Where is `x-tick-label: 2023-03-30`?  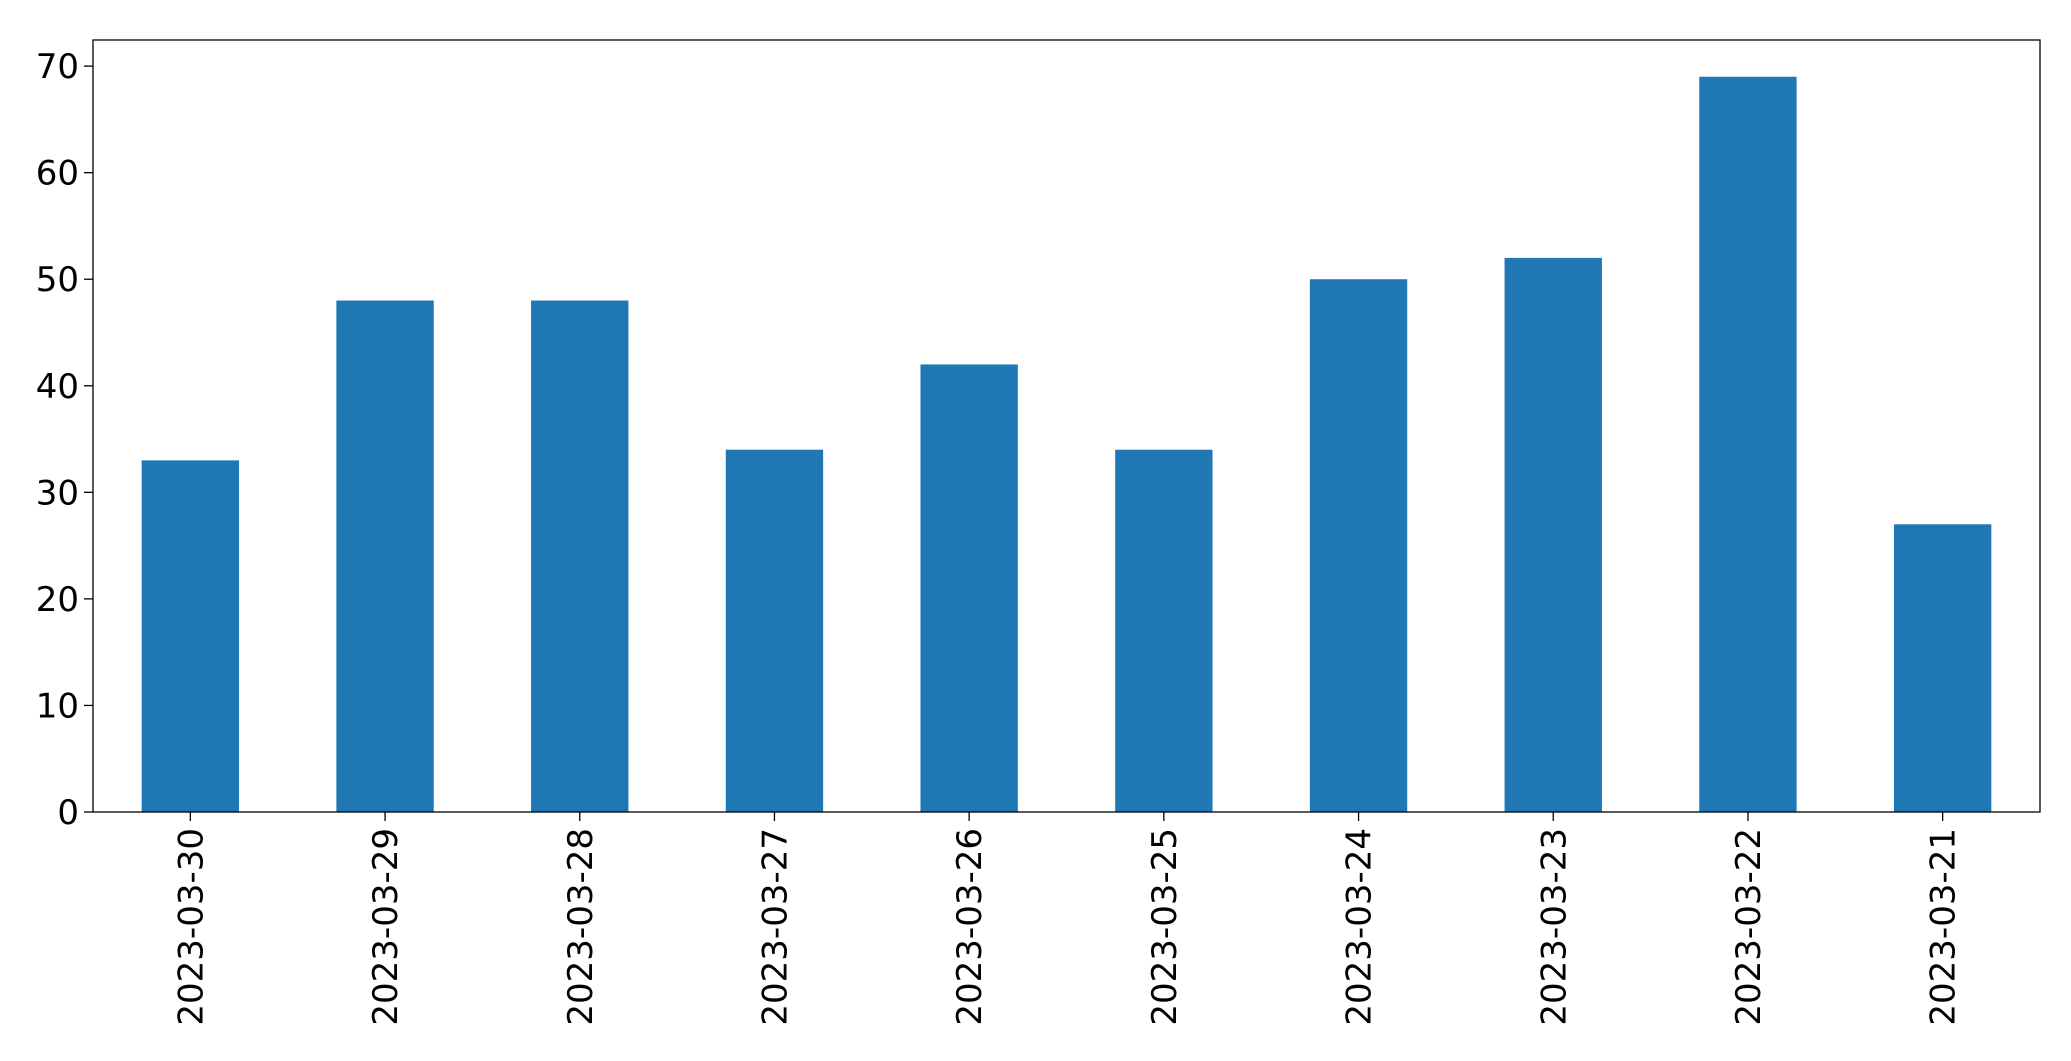
x-tick-label: 2023-03-30 is located at coordinates (191, 927).